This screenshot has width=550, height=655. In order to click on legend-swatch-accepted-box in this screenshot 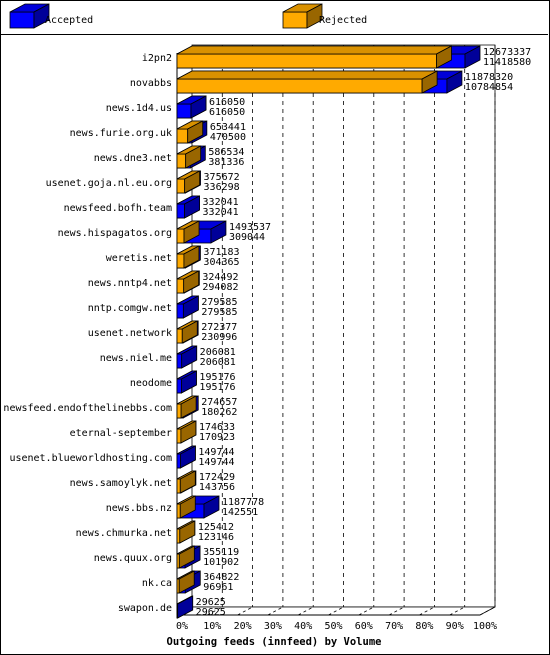, I will do `click(29, 16)`.